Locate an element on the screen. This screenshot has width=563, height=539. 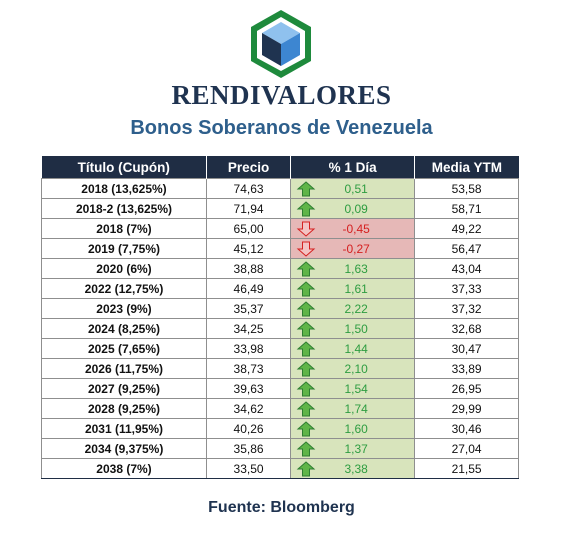
bond-price: 40,26 is located at coordinates (248, 428).